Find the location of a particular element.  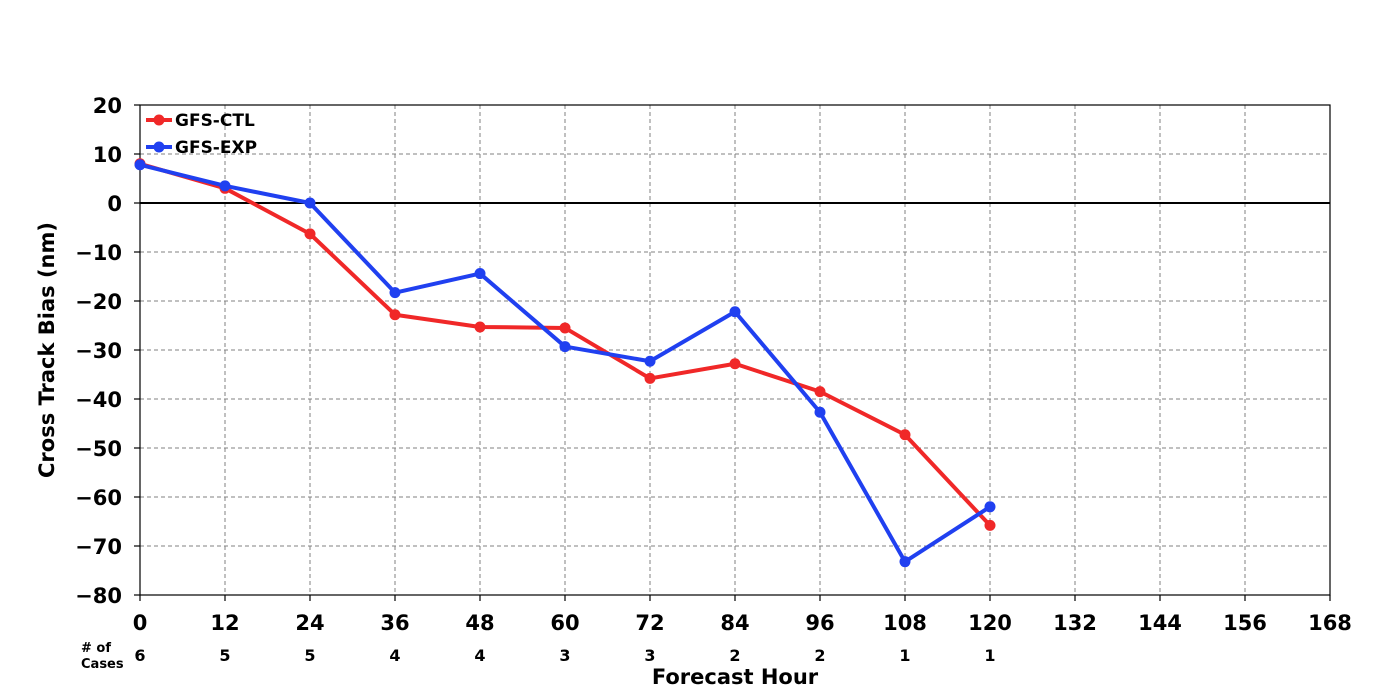

y-tick-label: 10 is located at coordinates (107, 155).